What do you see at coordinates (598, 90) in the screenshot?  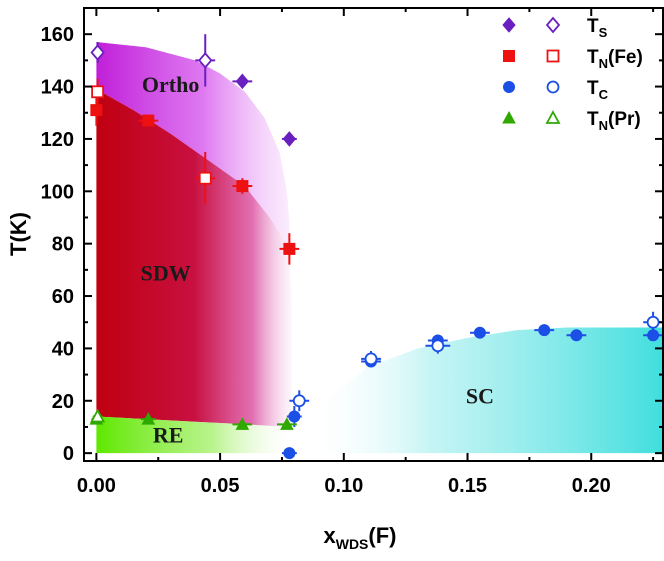 I see `legend-label-2: TC` at bounding box center [598, 90].